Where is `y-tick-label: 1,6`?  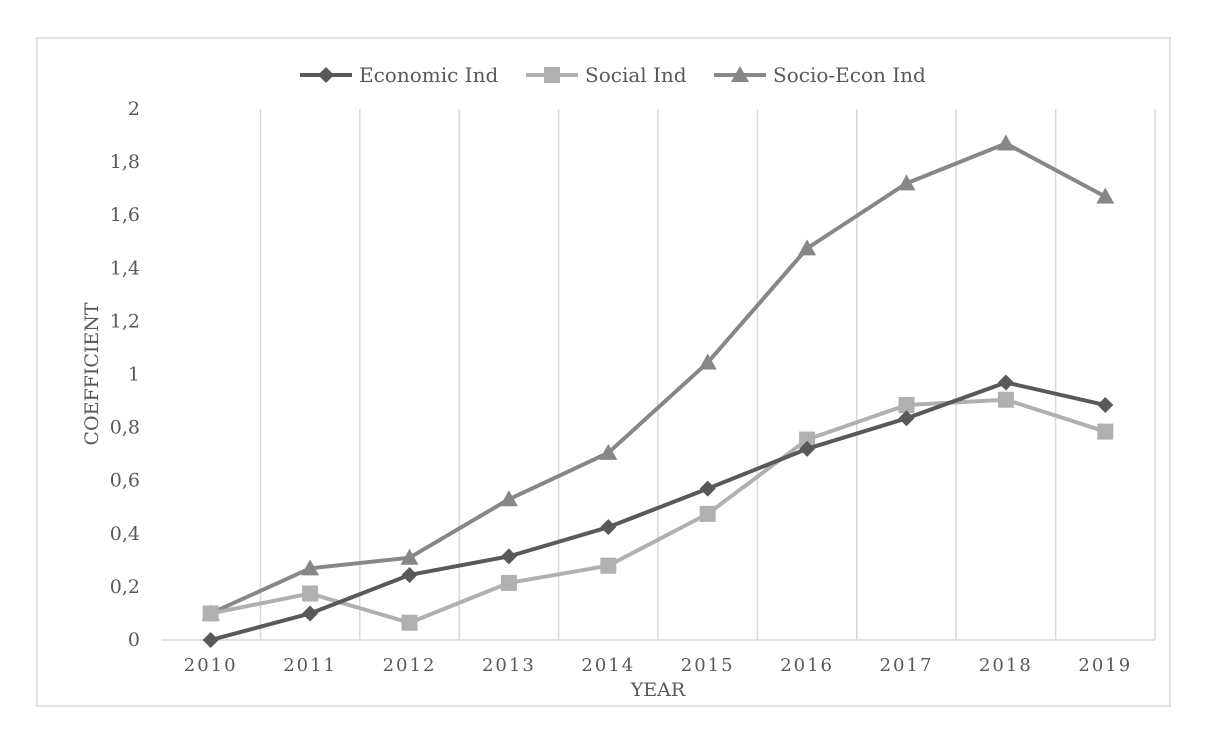 y-tick-label: 1,6 is located at coordinates (125, 215).